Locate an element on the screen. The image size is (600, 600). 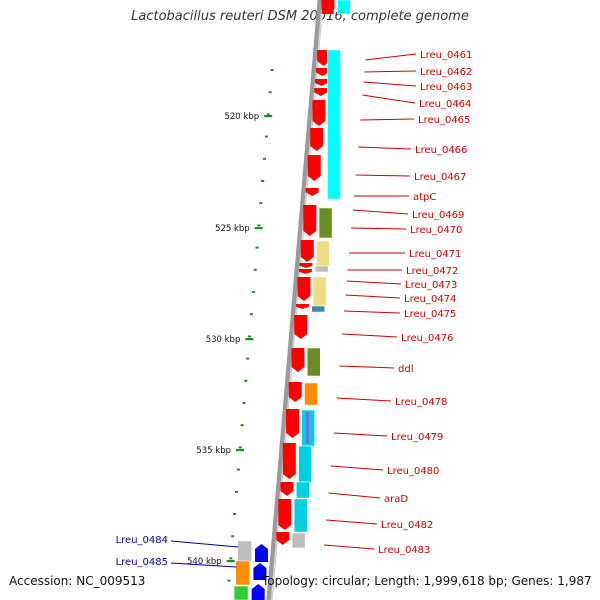
gene-label: Lreu_0467 is located at coordinates (440, 177).